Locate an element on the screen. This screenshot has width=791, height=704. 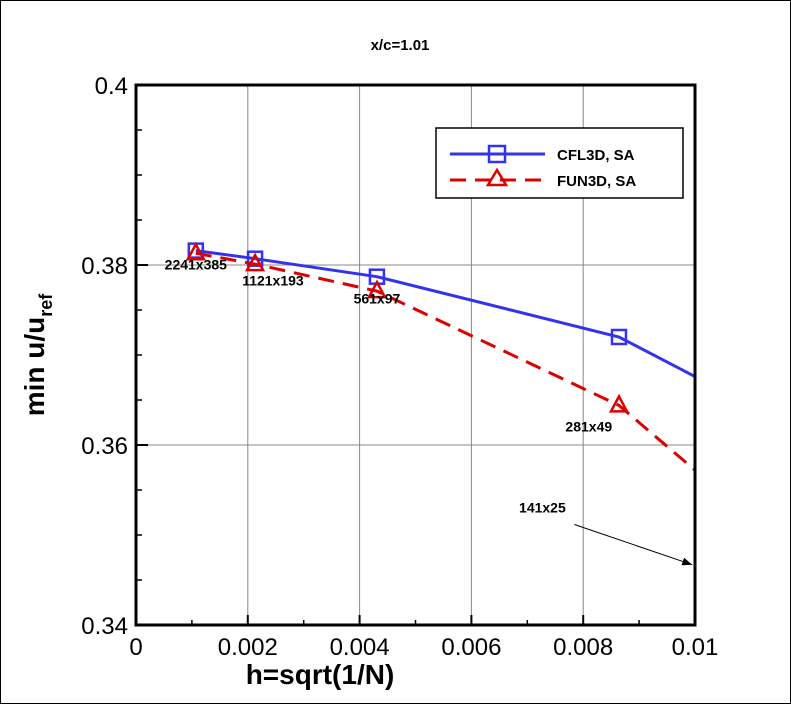
legend: CFL3D, SA FUN3D, SA is located at coordinates (559, 163).